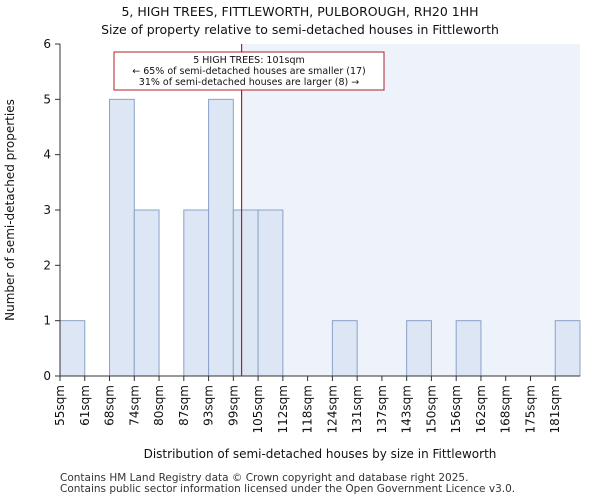 The image size is (600, 500). I want to click on x-tick-label: 150sqm, so click(431, 409).